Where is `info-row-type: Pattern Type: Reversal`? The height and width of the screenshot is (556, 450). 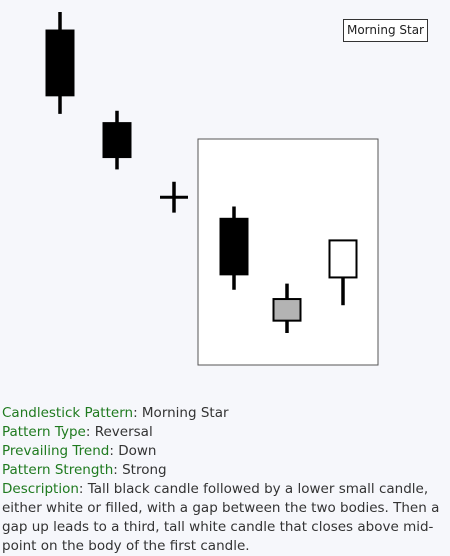 info-row-type: Pattern Type: Reversal is located at coordinates (77, 432).